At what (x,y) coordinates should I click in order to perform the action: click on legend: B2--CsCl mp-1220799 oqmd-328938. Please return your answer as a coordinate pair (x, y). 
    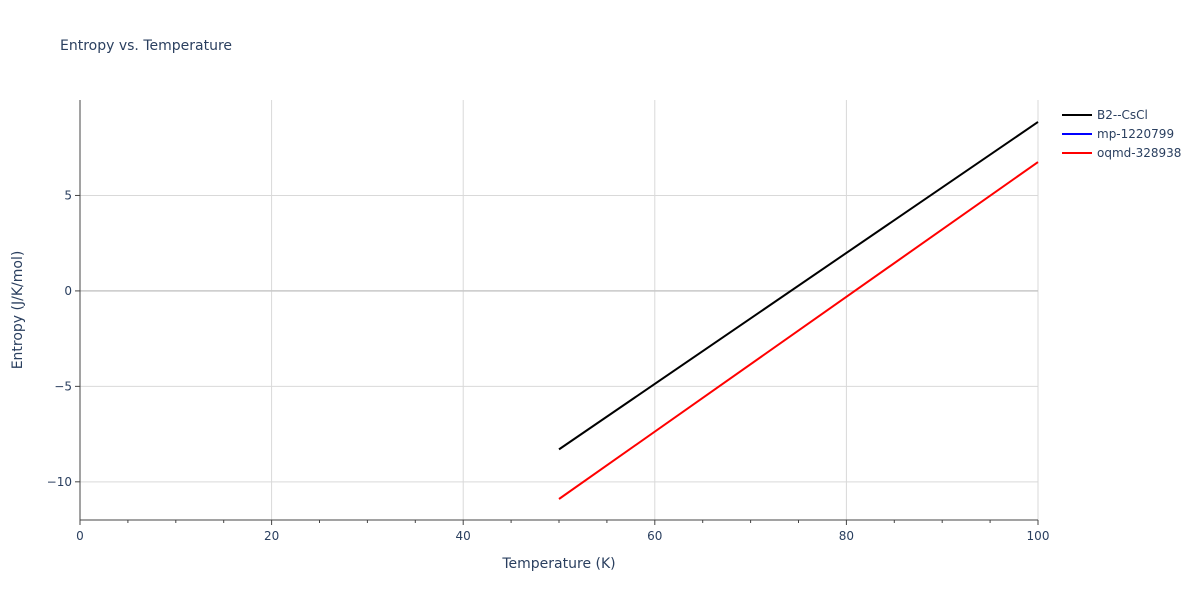
    Looking at the image, I should click on (1121, 134).